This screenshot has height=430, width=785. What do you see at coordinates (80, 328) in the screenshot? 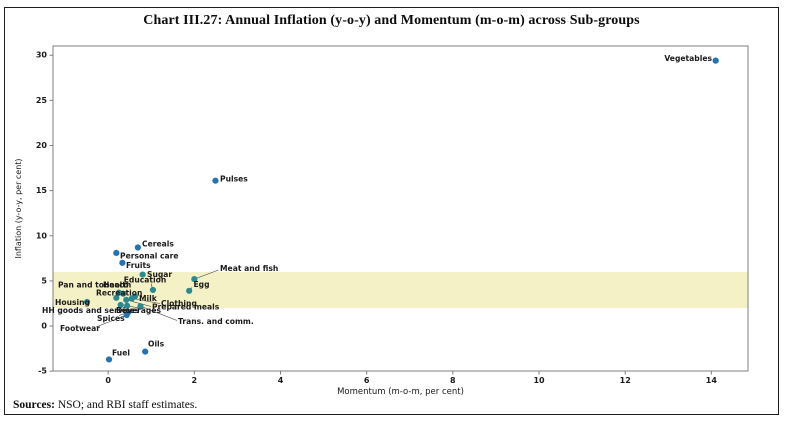
I see `point-label: Footwear` at bounding box center [80, 328].